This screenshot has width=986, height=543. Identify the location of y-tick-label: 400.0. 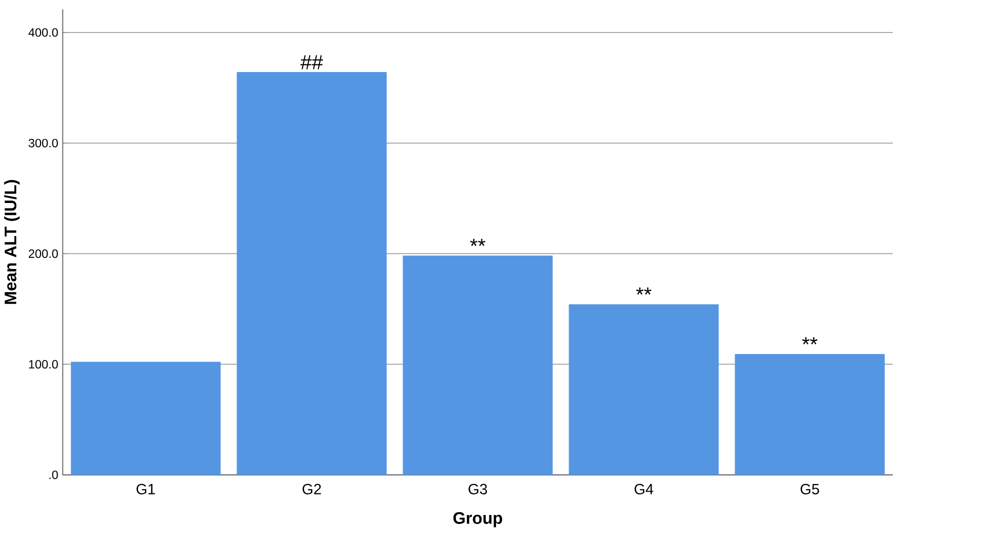
(43, 32).